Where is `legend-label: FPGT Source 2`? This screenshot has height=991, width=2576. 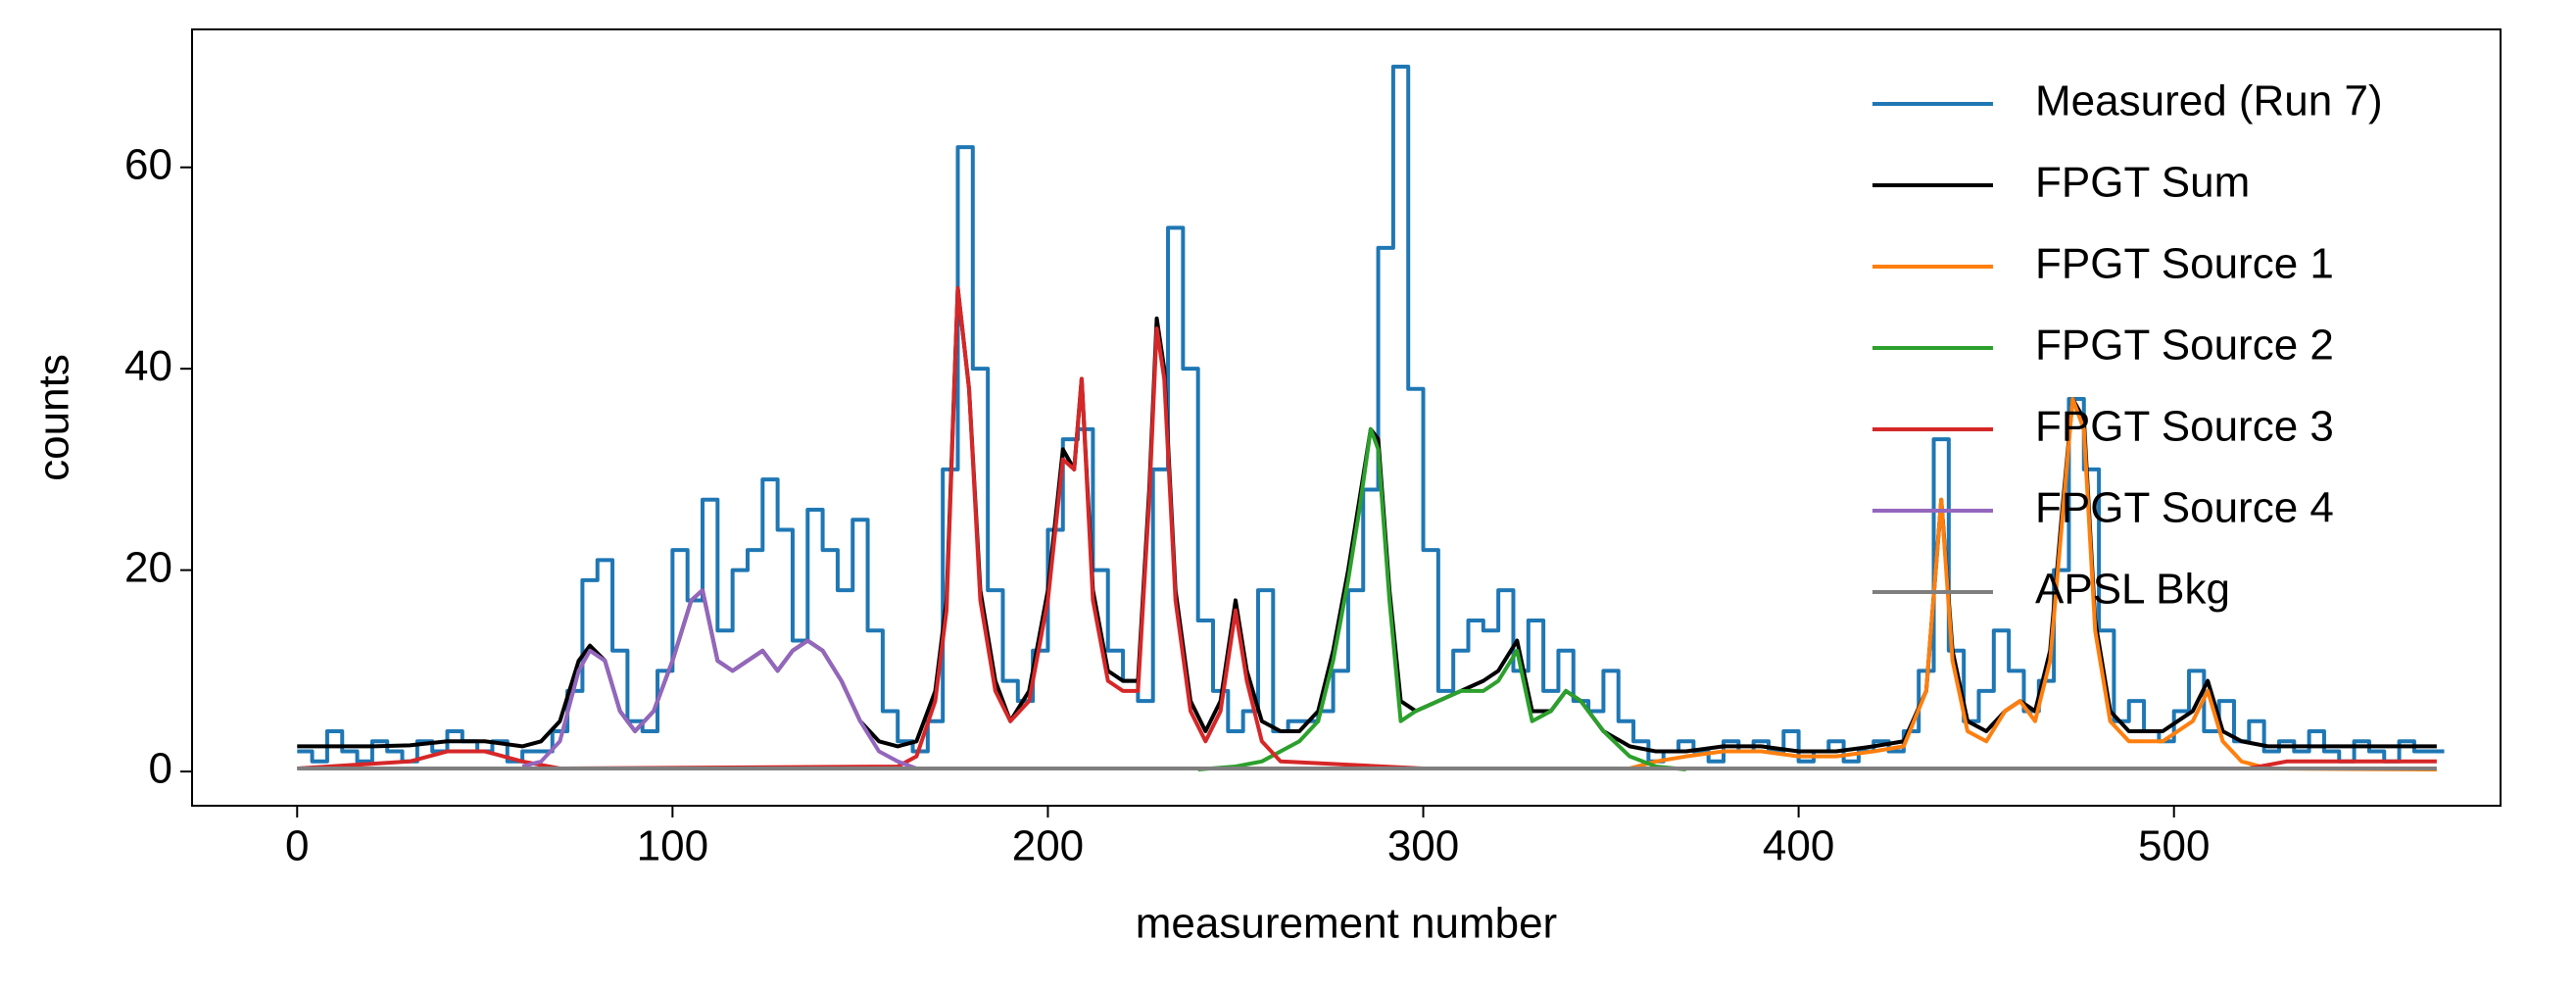 legend-label: FPGT Source 2 is located at coordinates (2184, 346).